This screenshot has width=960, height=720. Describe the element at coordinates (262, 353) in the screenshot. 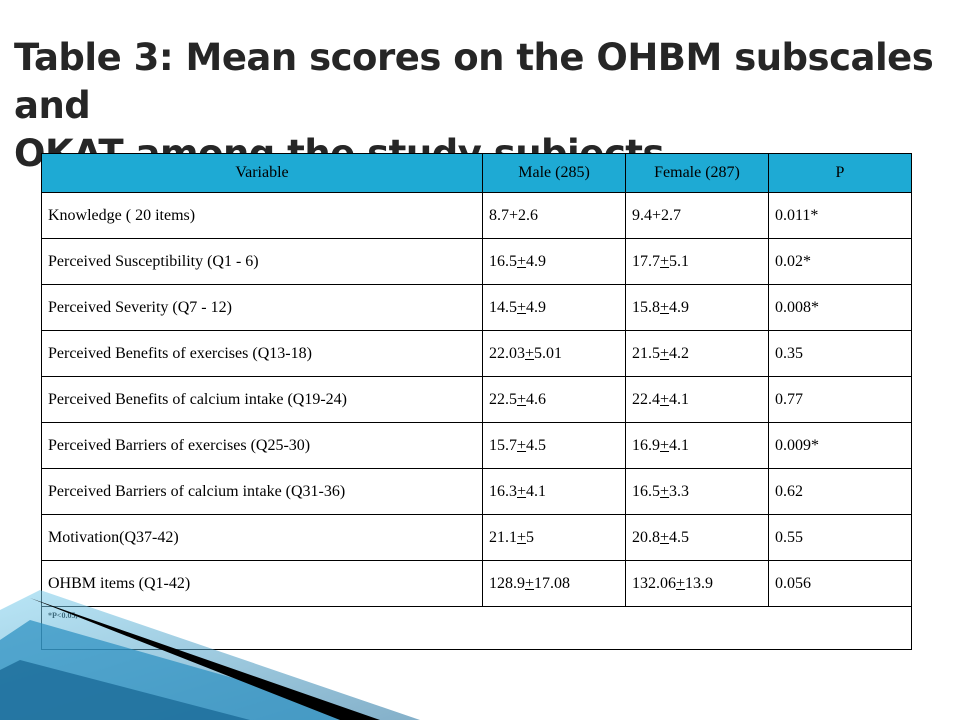

I see `cell-variable: Perceived Benefits of exercises (Q13-18)` at that location.